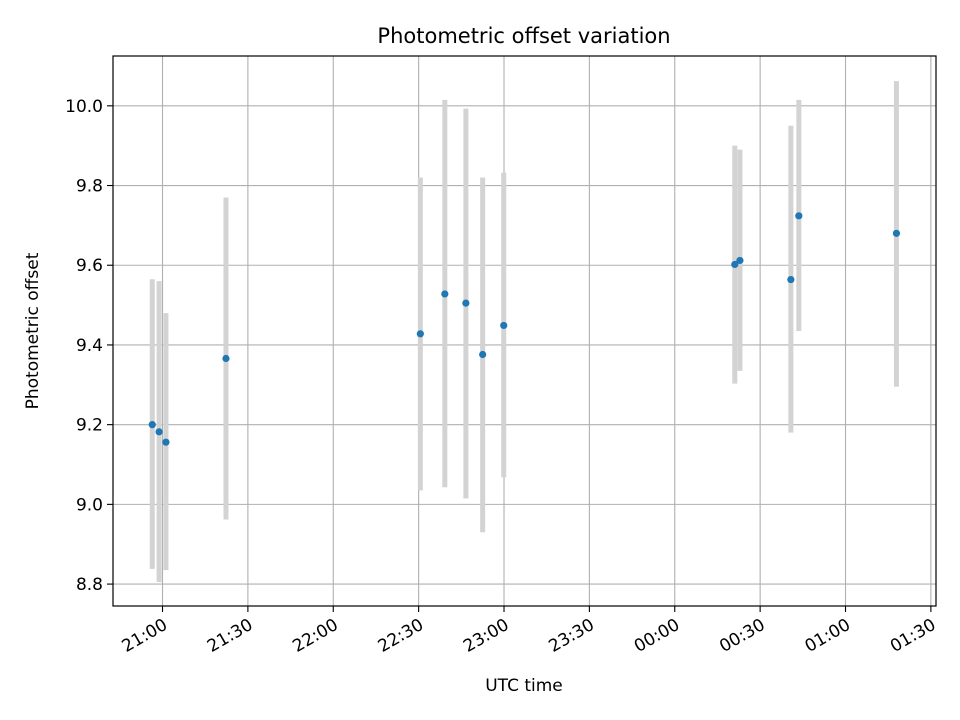 This screenshot has height=720, width=960. Describe the element at coordinates (315, 636) in the screenshot. I see `x-tick-label: 22:00` at that location.